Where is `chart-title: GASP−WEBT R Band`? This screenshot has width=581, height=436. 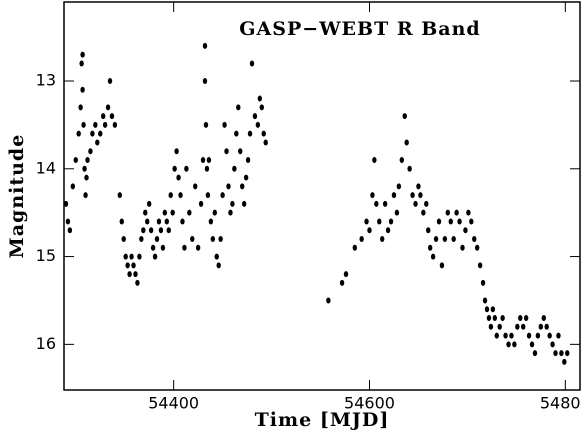
chart-title: GASP−WEBT R Band is located at coordinates (359, 29).